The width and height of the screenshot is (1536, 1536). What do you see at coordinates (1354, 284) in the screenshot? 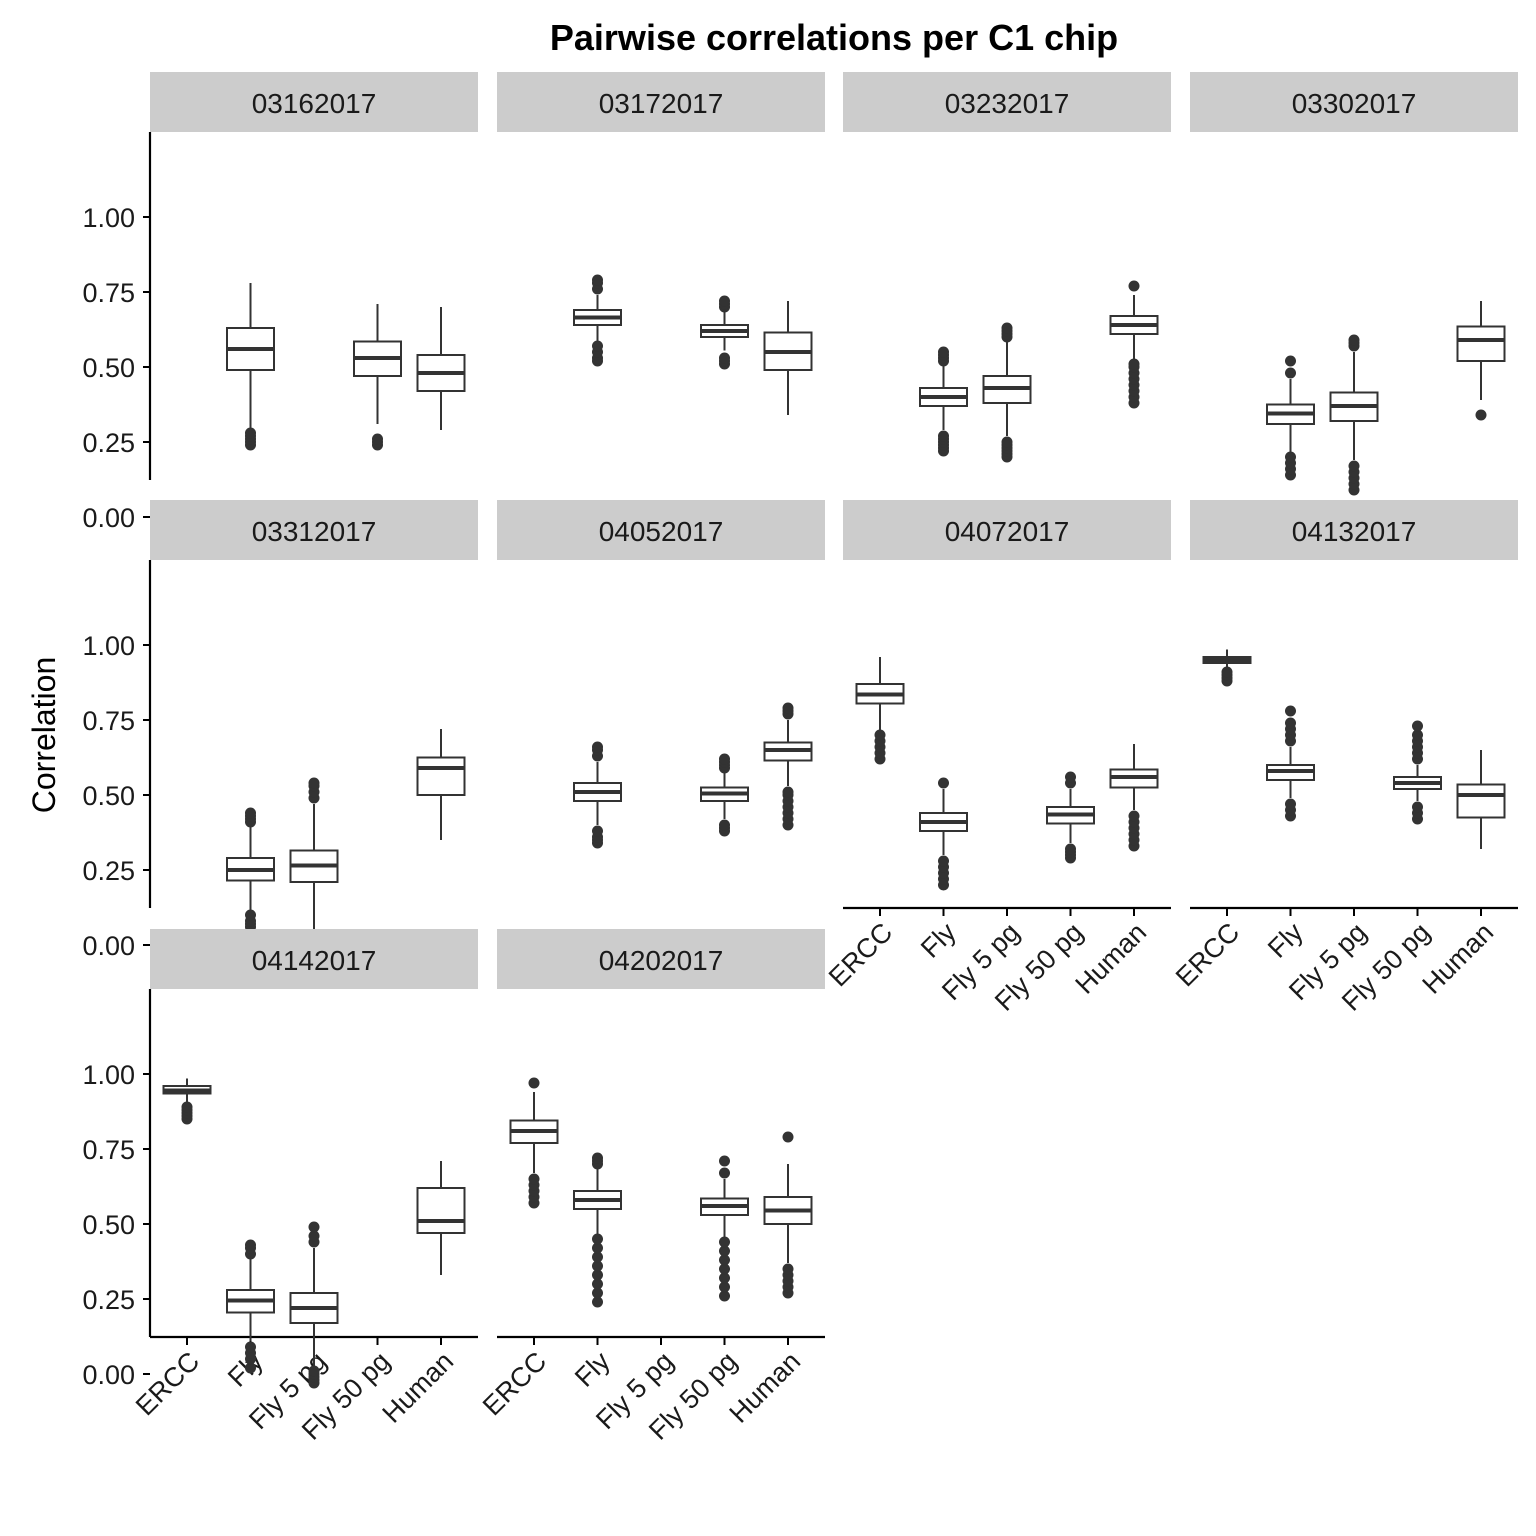
I see `facet-panel: 03302017` at bounding box center [1354, 284].